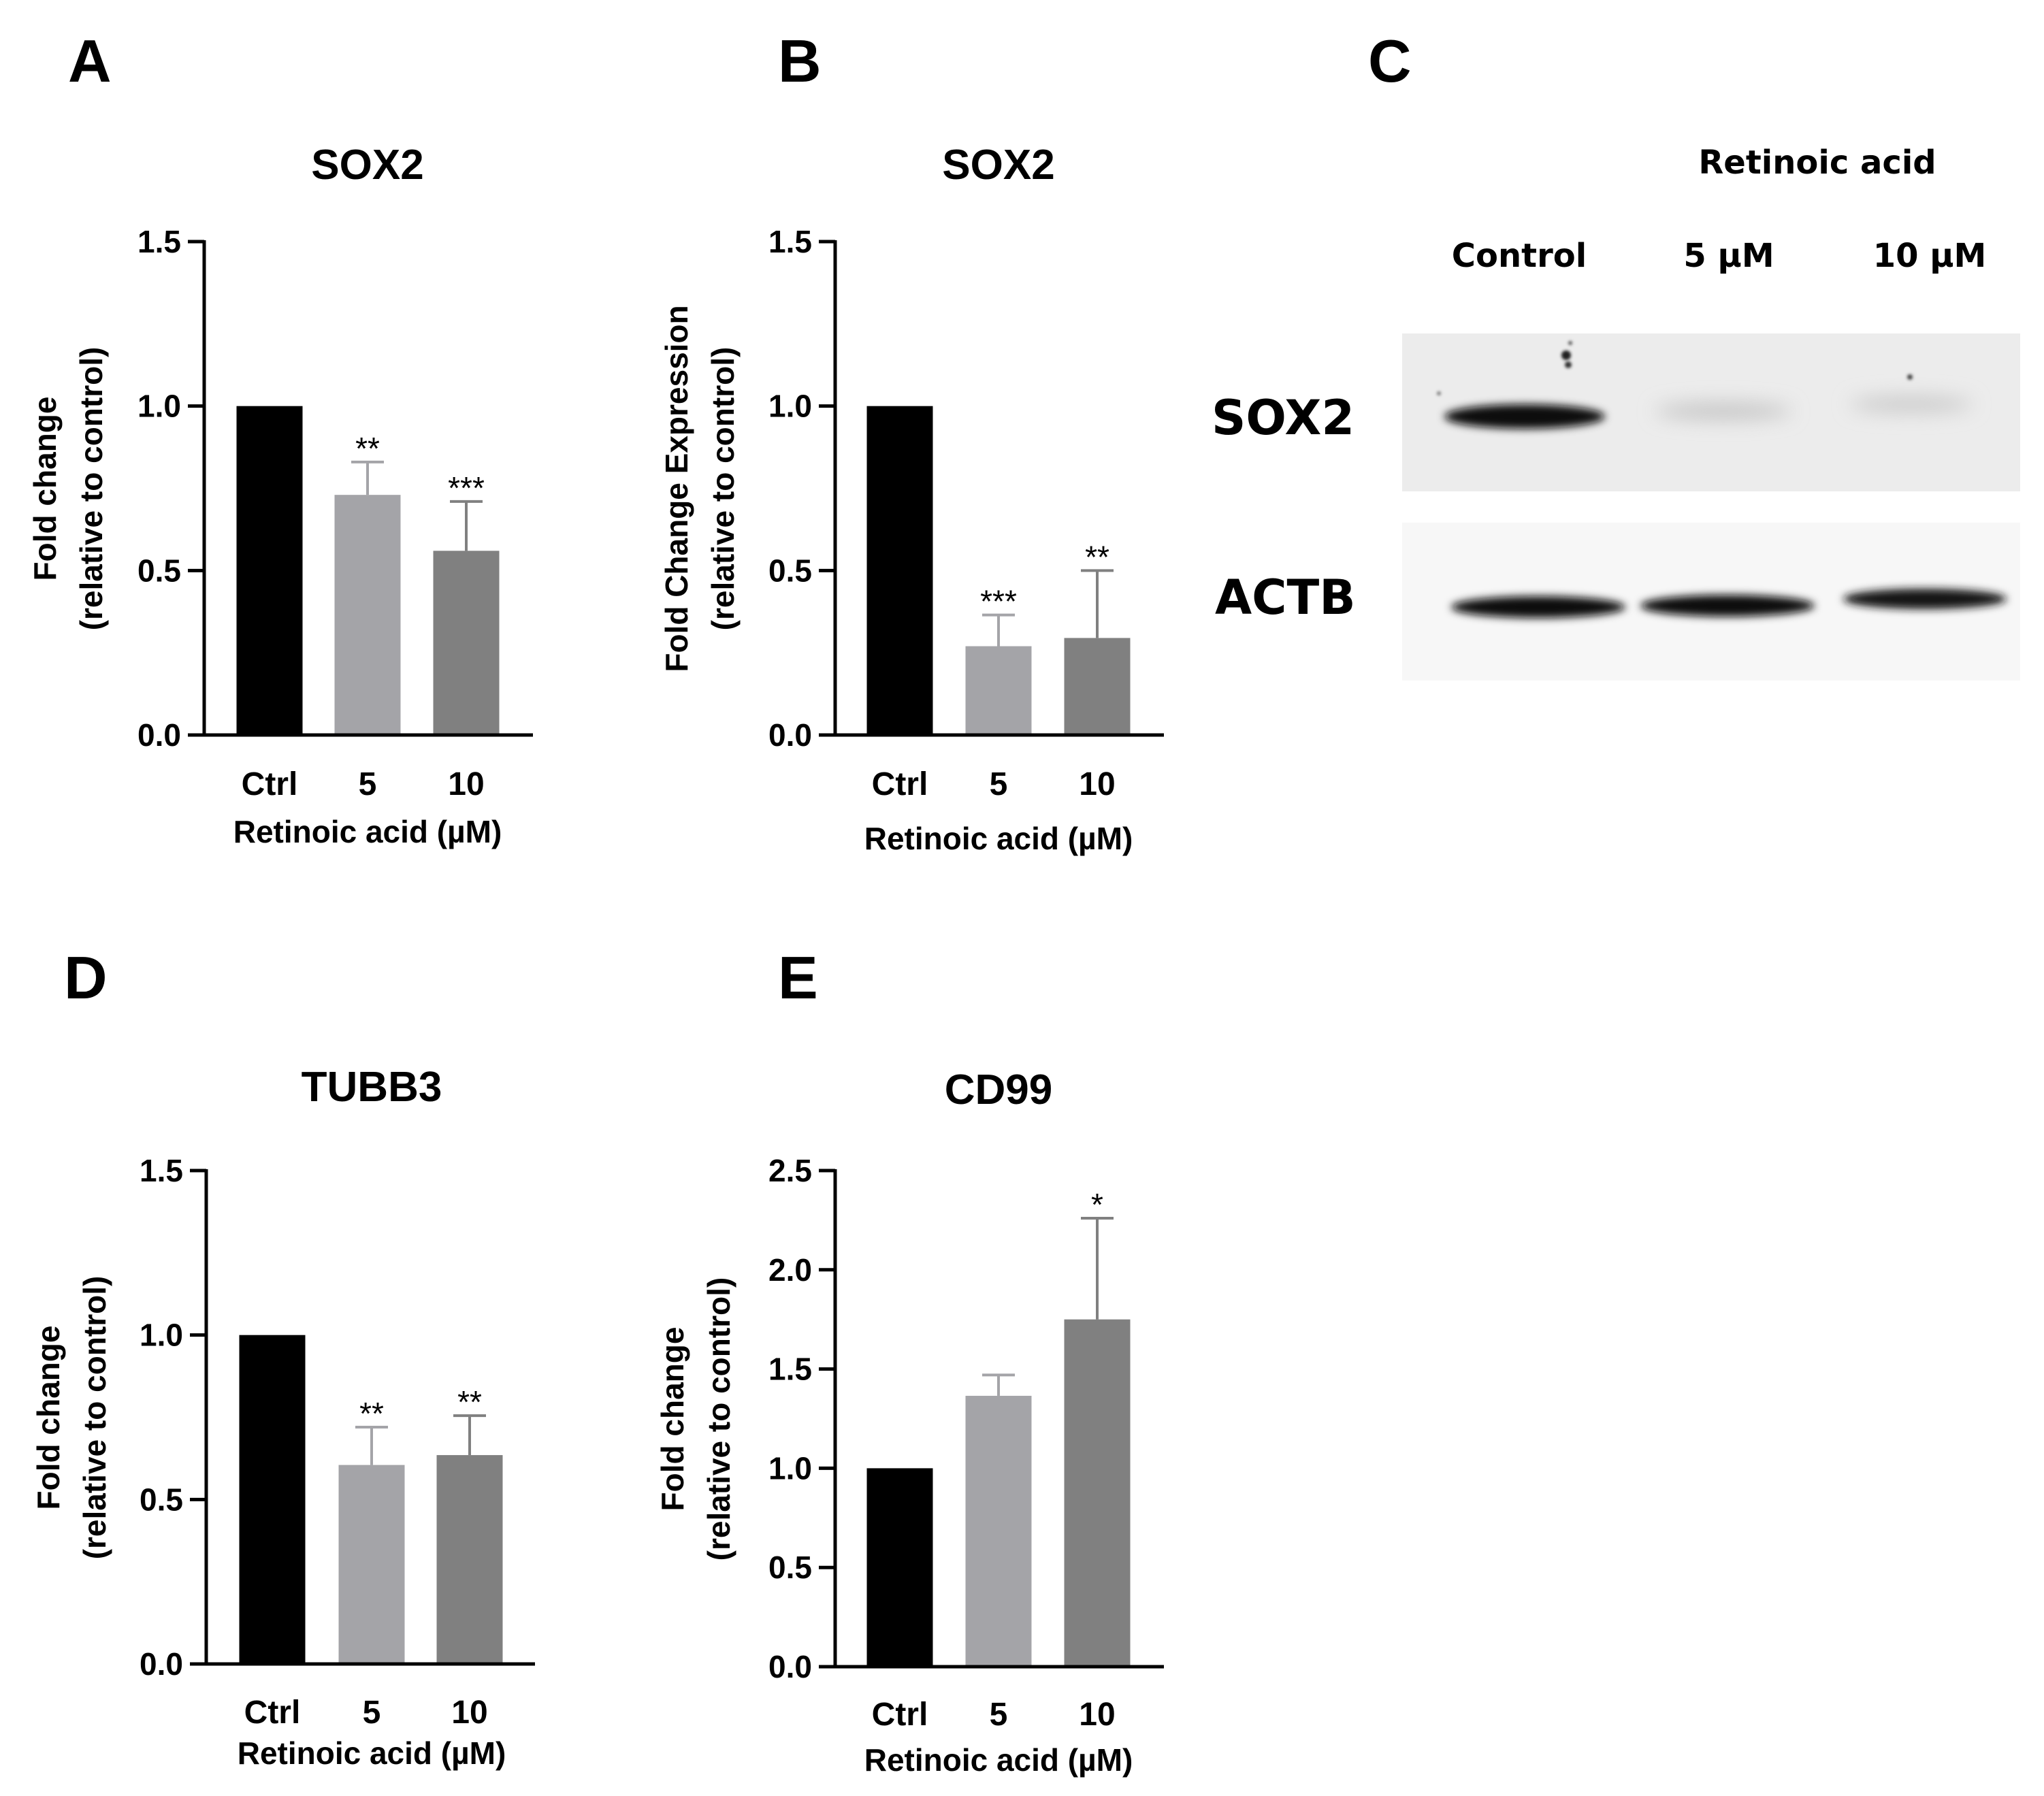 The image size is (2044, 1796). I want to click on panel-letter-a: A, so click(90, 61).